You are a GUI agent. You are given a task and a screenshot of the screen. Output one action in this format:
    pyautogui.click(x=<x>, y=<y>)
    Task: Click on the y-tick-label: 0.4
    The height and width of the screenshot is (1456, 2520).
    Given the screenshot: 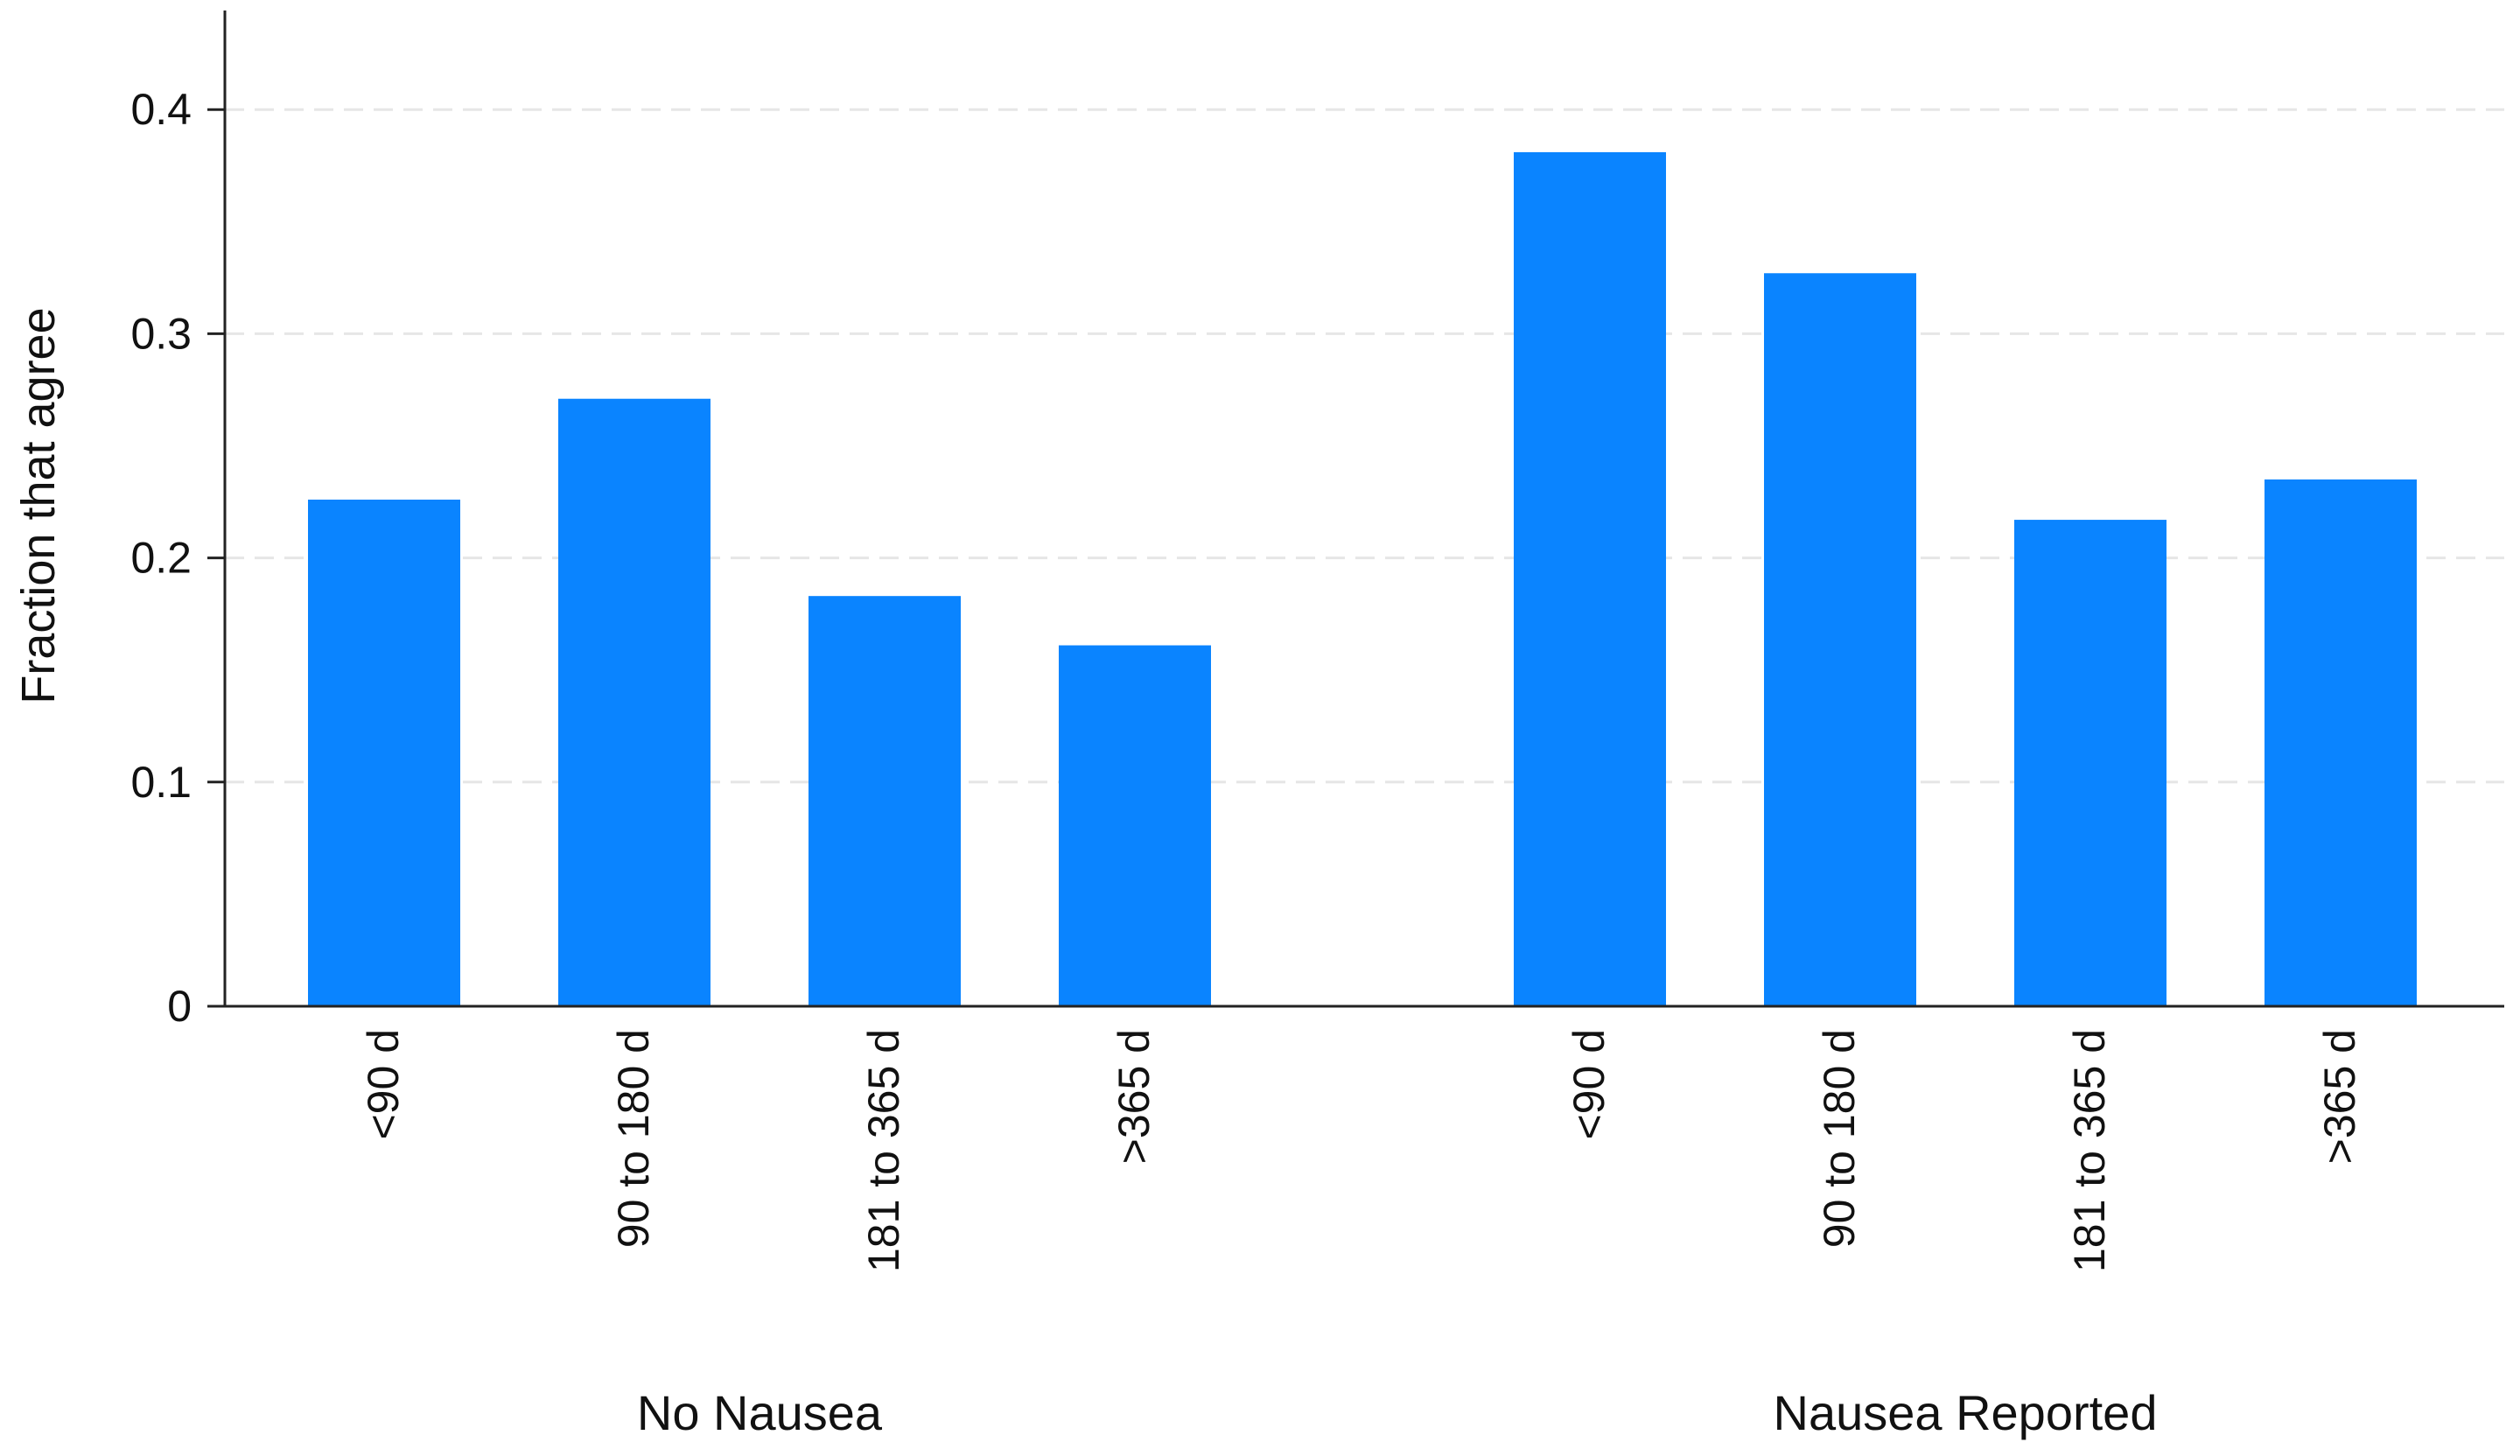 What is the action you would take?
    pyautogui.click(x=161, y=109)
    